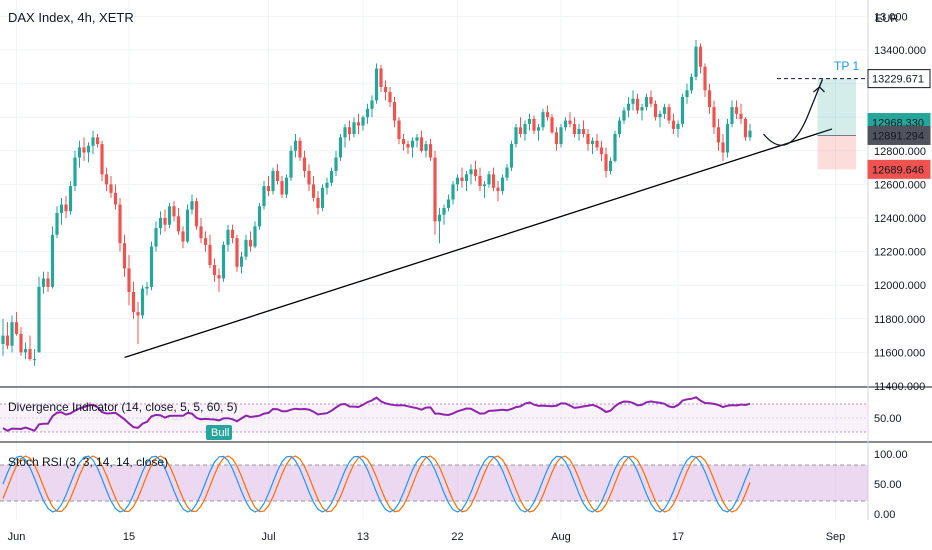 This screenshot has width=932, height=550. What do you see at coordinates (129, 537) in the screenshot?
I see `time-tick-label: 15` at bounding box center [129, 537].